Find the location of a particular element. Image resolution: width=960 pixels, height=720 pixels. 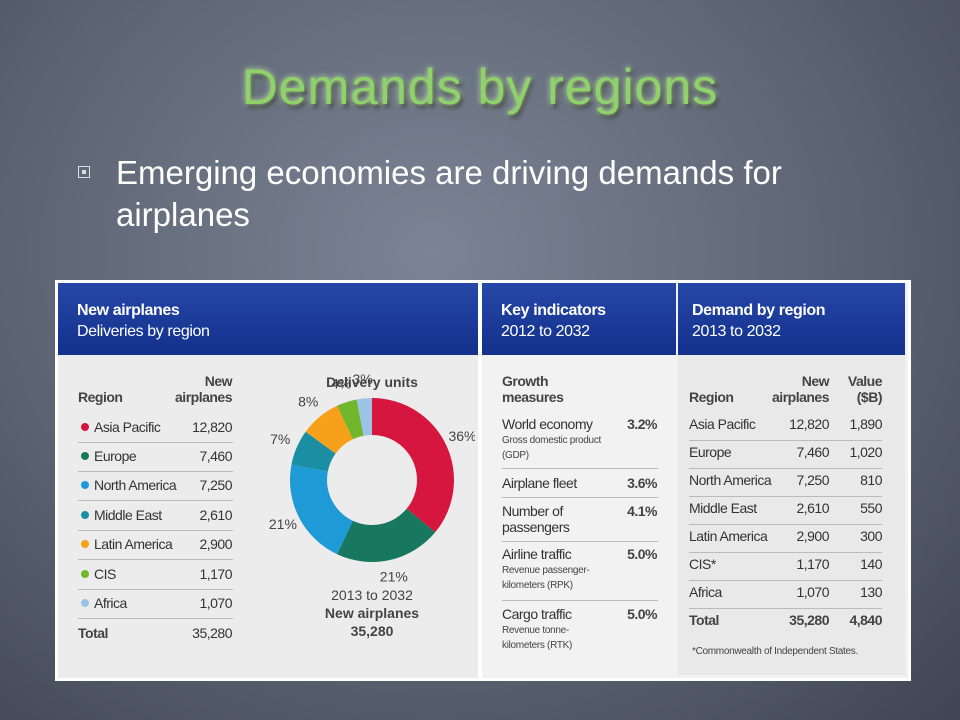

chart-caption: 2013 to 2032 is located at coordinates (372, 595).